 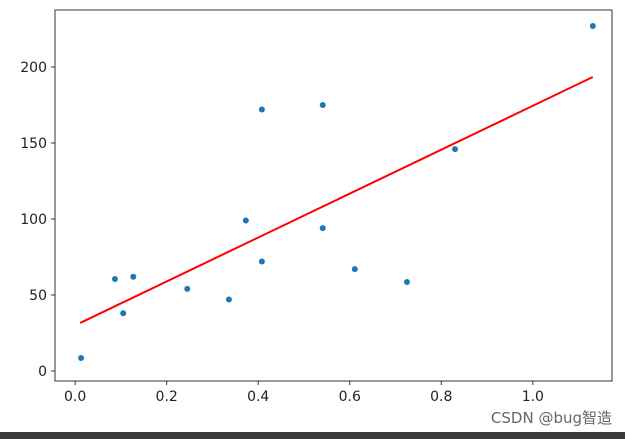 What do you see at coordinates (33, 220) in the screenshot?
I see `y-tick-label: 100` at bounding box center [33, 220].